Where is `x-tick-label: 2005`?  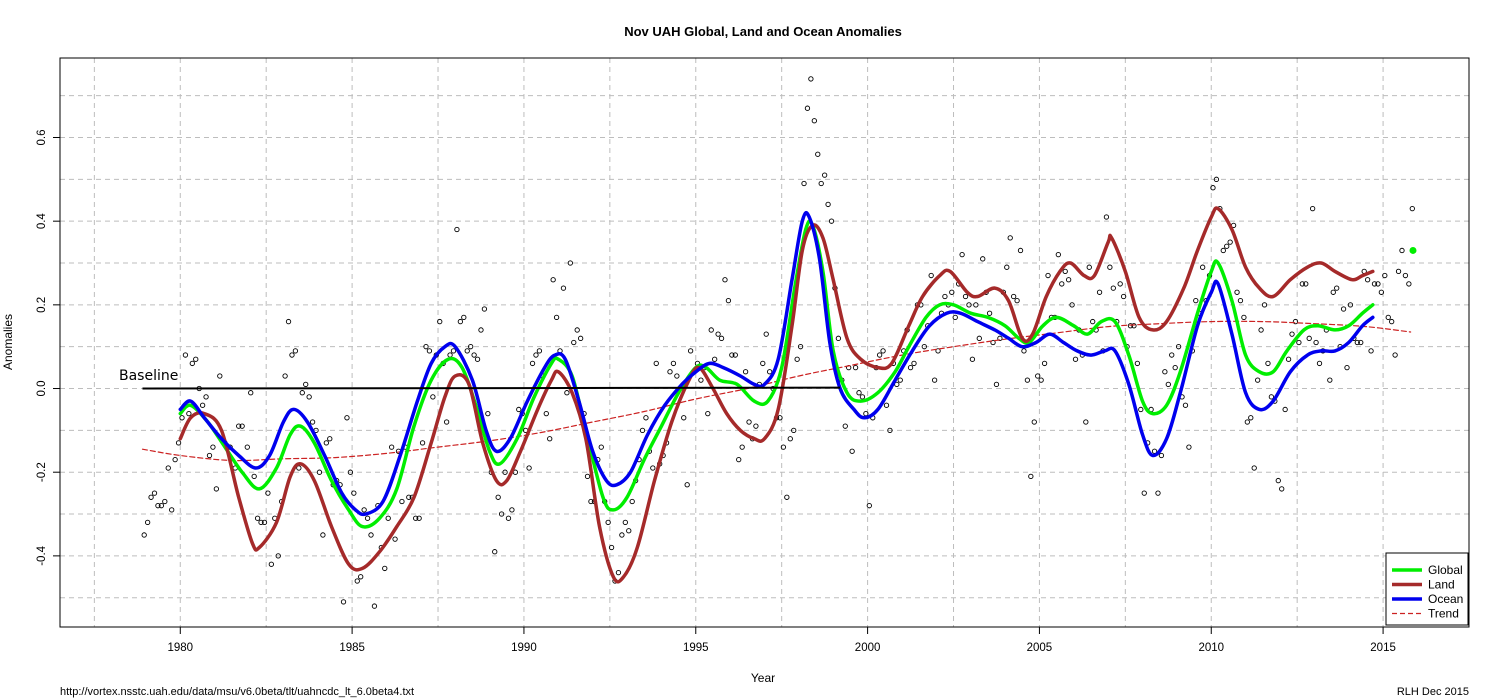 x-tick-label: 2005 is located at coordinates (1040, 648).